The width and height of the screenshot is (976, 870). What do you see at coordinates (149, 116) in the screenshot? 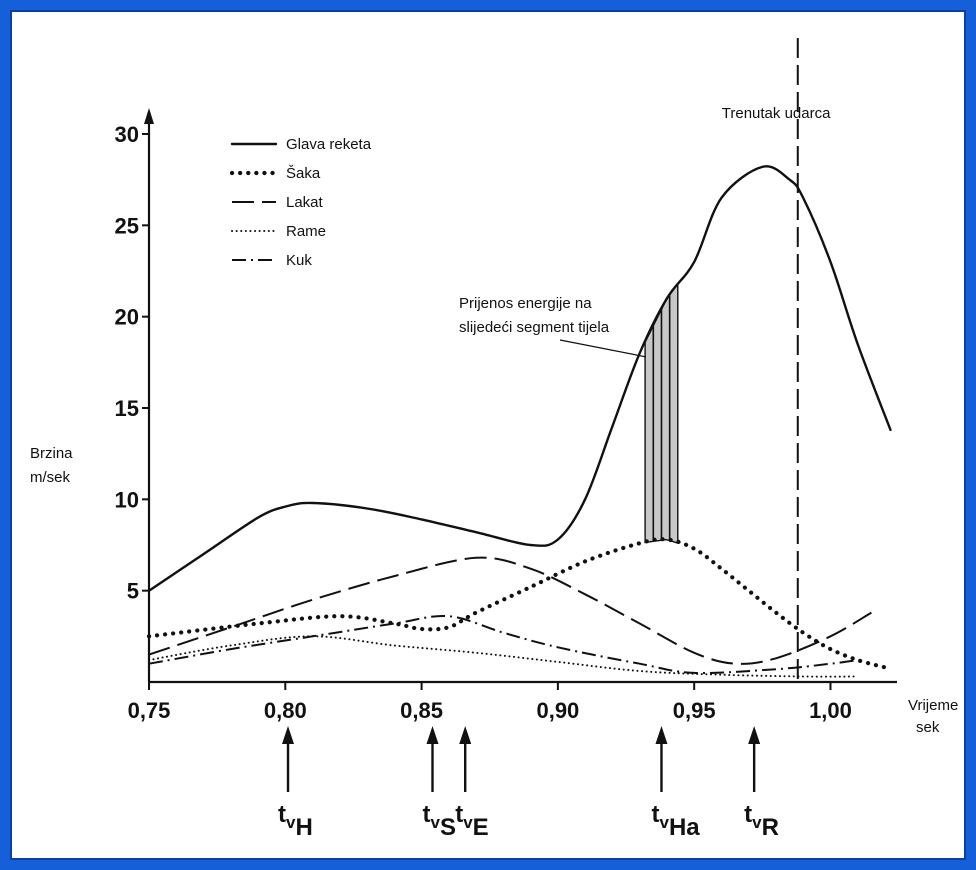
I see `y-axis-arrow` at bounding box center [149, 116].